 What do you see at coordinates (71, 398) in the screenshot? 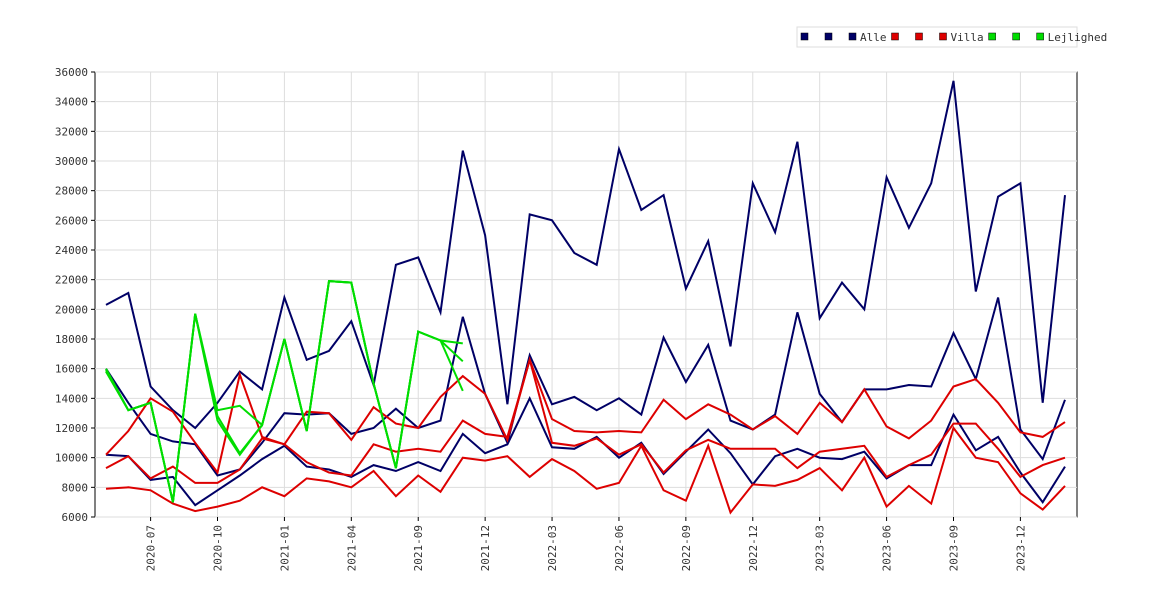
I see `y-tick-label: 14000` at bounding box center [71, 398].